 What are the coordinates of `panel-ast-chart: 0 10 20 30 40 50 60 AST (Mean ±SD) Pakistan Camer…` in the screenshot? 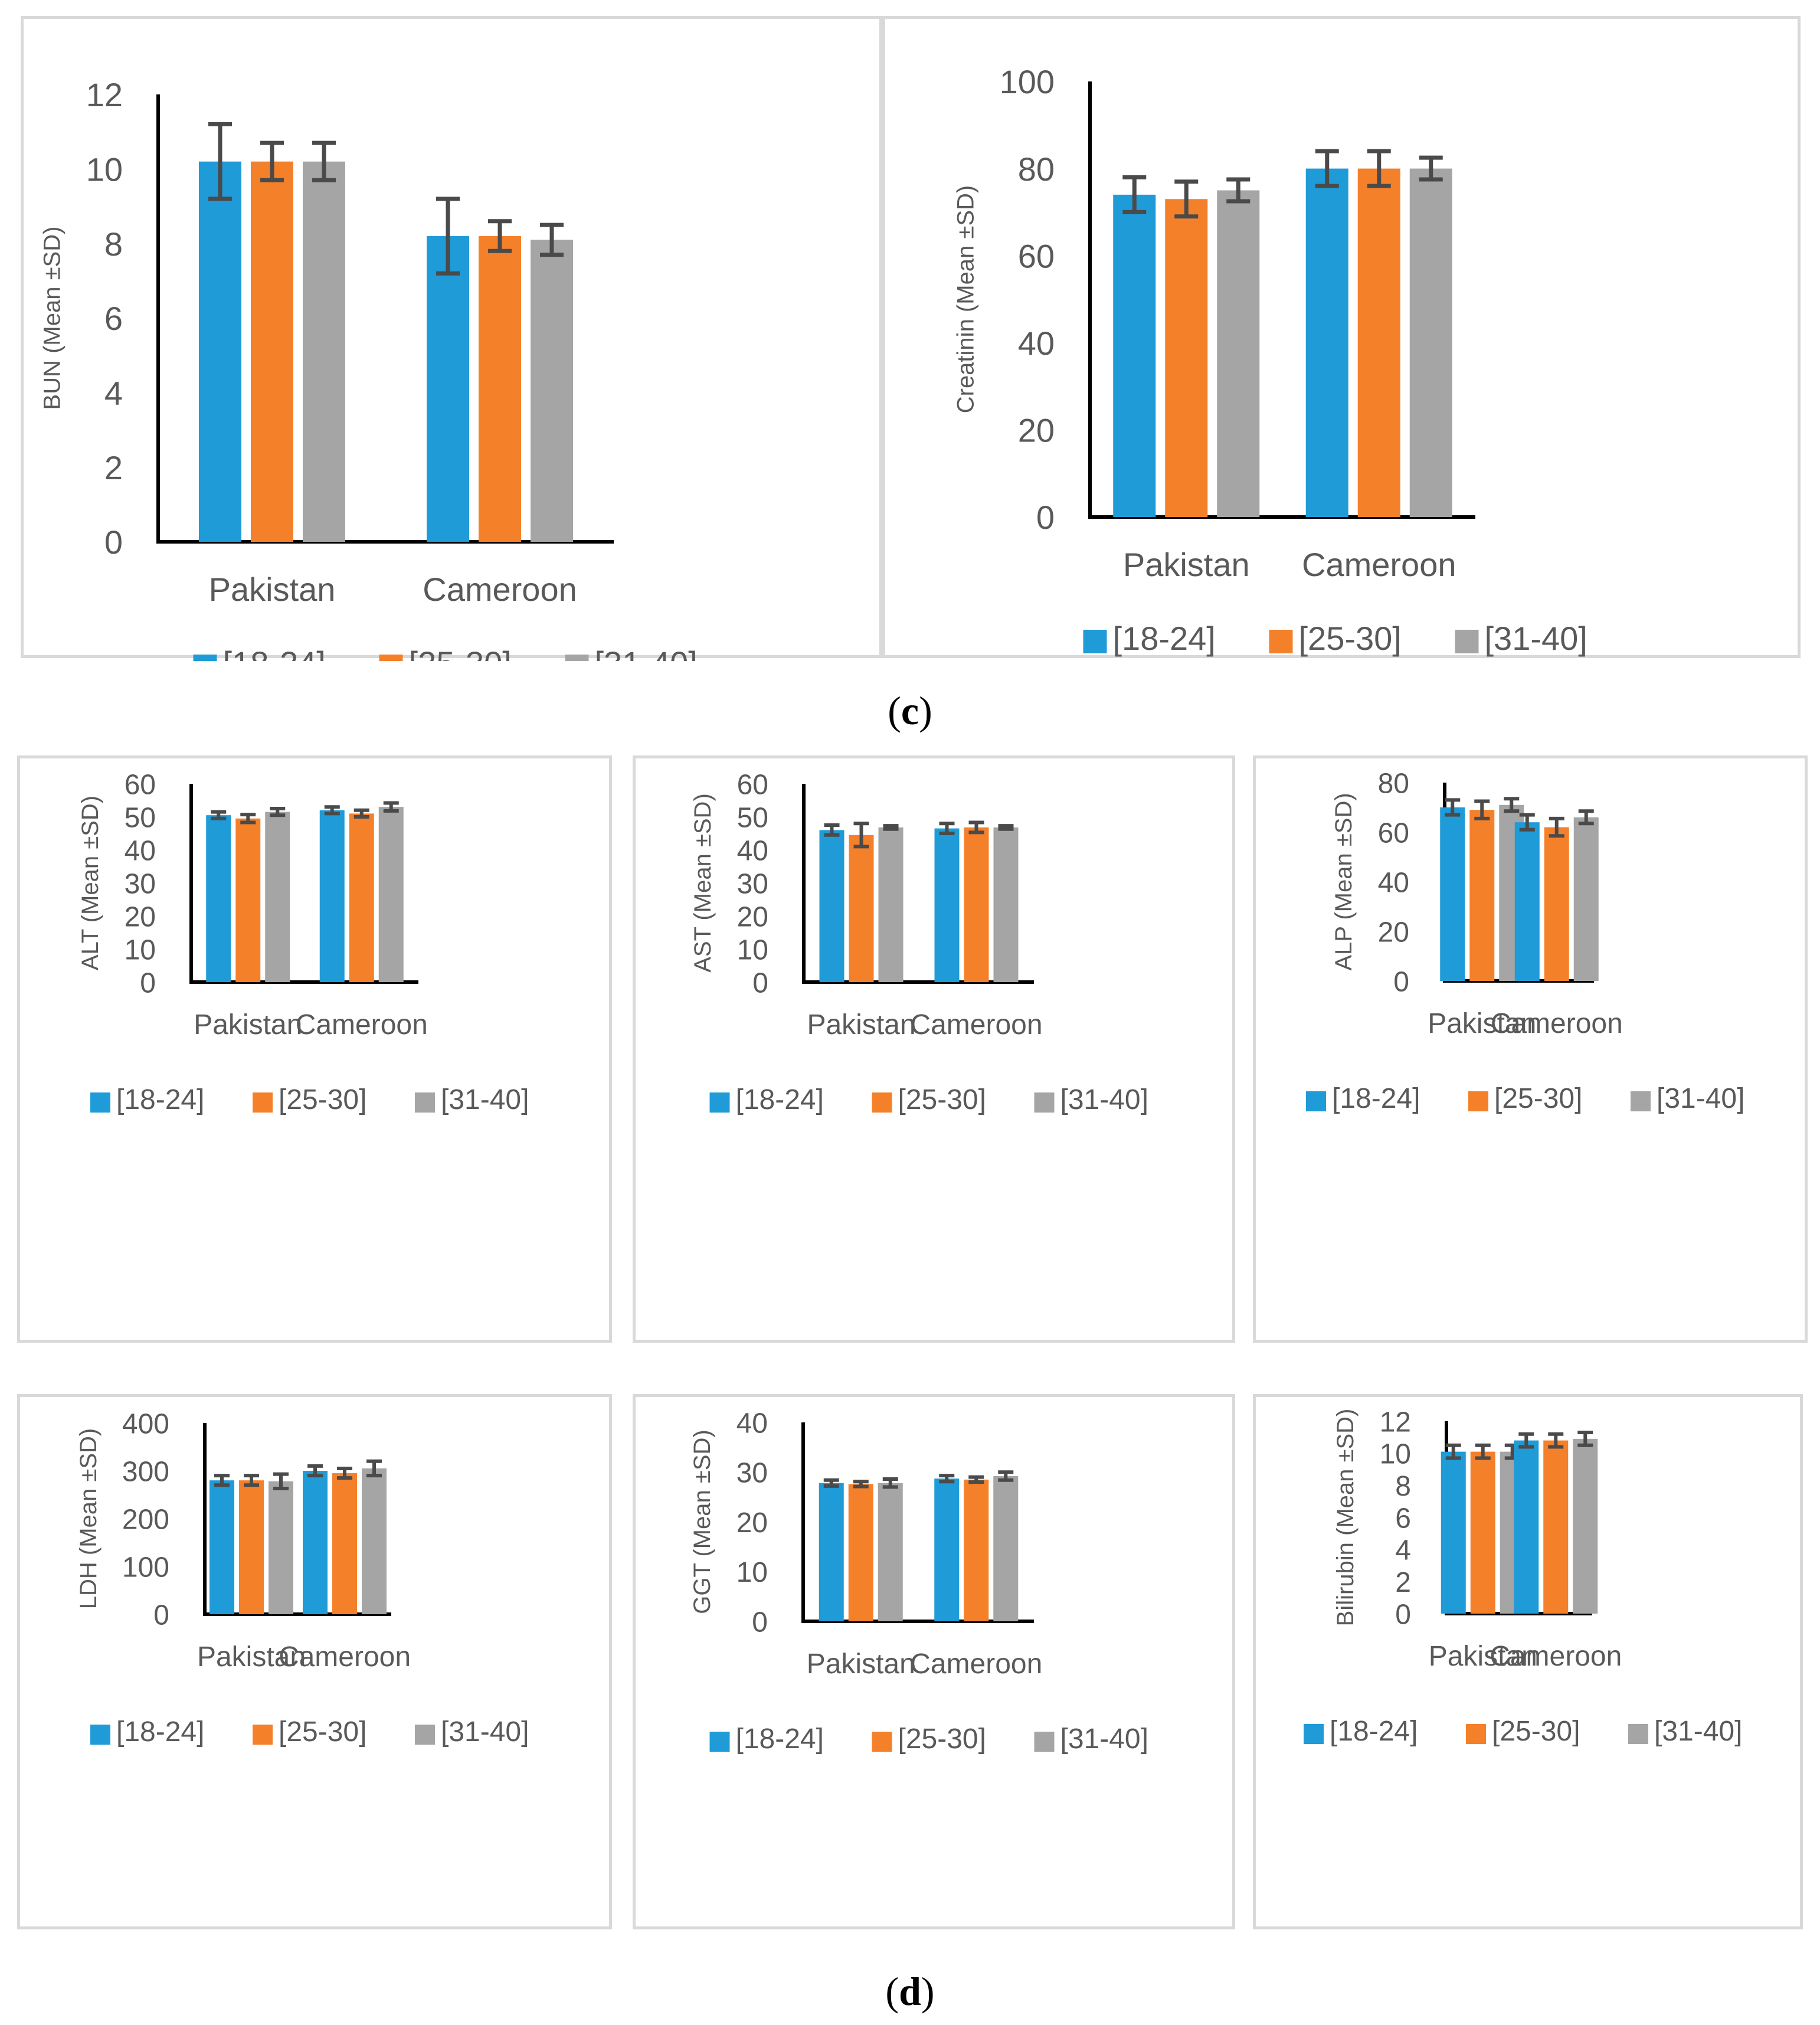 It's located at (934, 1049).